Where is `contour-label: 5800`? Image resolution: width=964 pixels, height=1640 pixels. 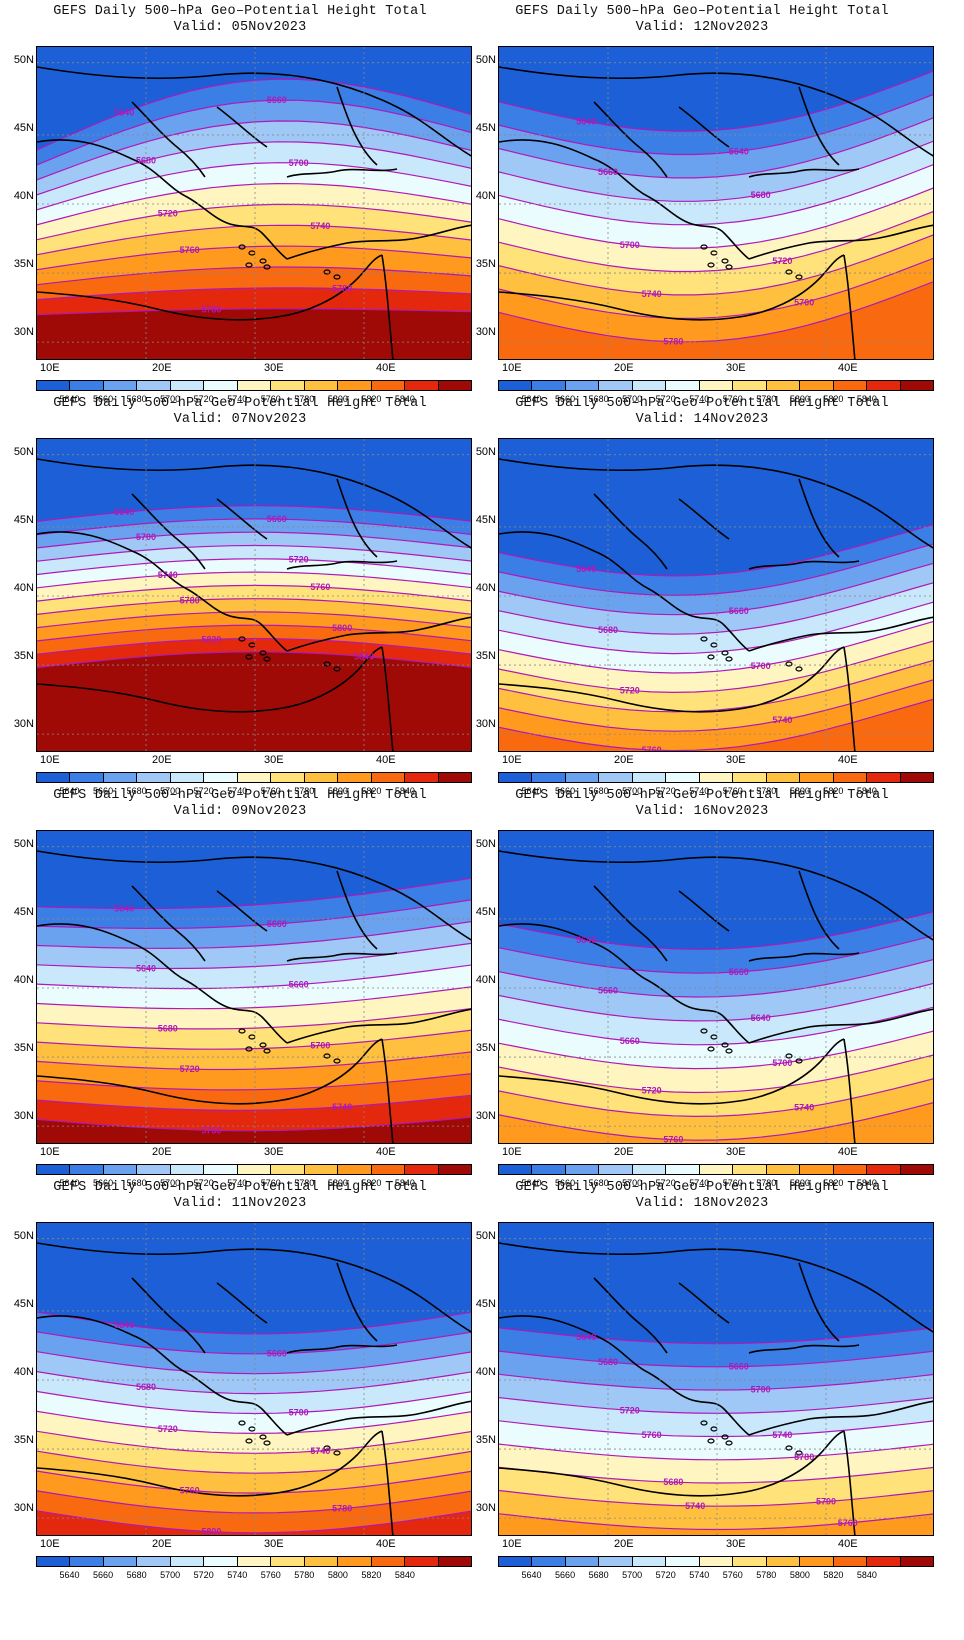 contour-label: 5800 is located at coordinates (211, 1531).